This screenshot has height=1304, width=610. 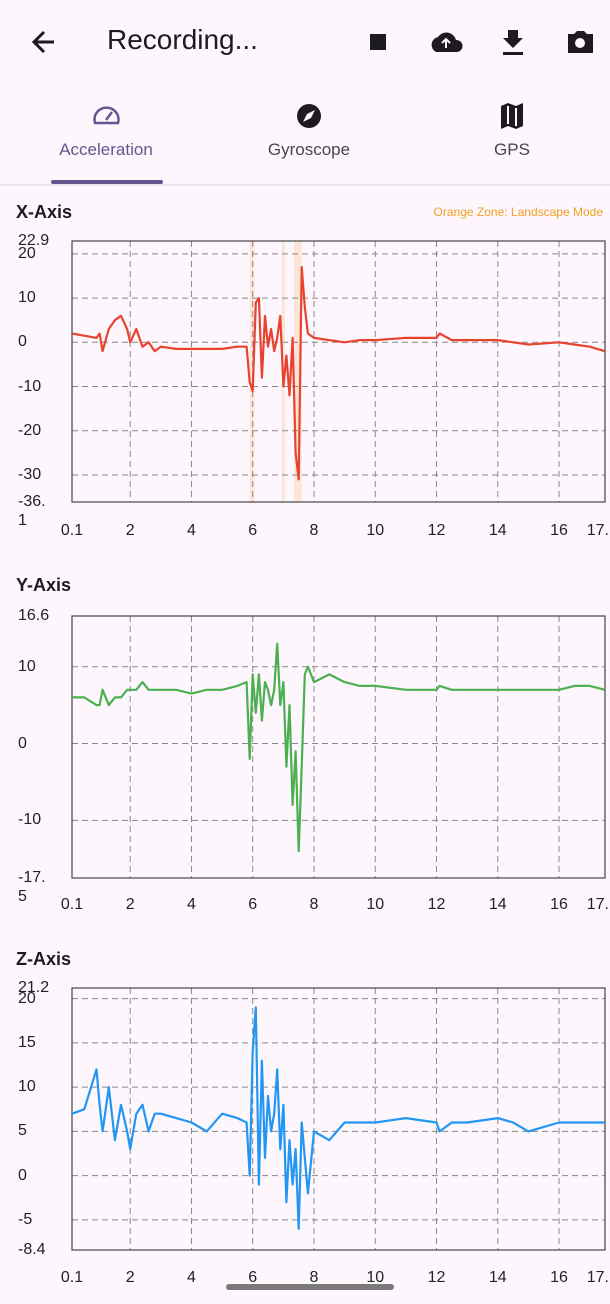 What do you see at coordinates (42, 42) in the screenshot?
I see `back-icon` at bounding box center [42, 42].